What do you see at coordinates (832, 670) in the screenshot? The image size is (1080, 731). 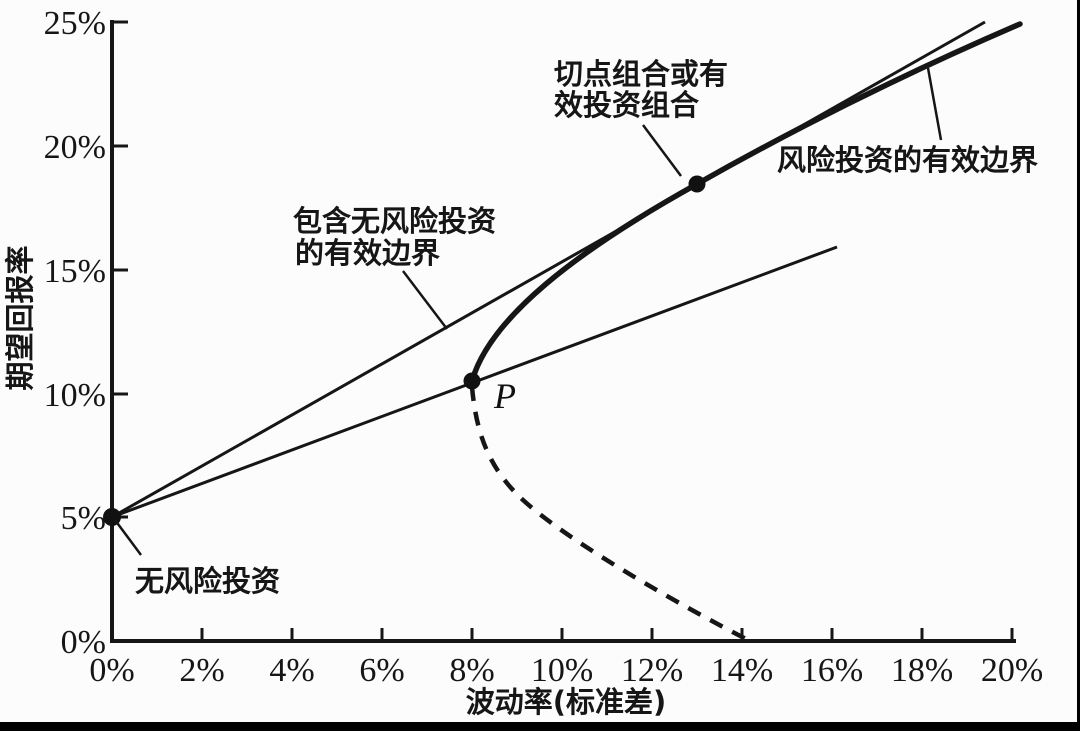 I see `x-tick-16: 16%` at bounding box center [832, 670].